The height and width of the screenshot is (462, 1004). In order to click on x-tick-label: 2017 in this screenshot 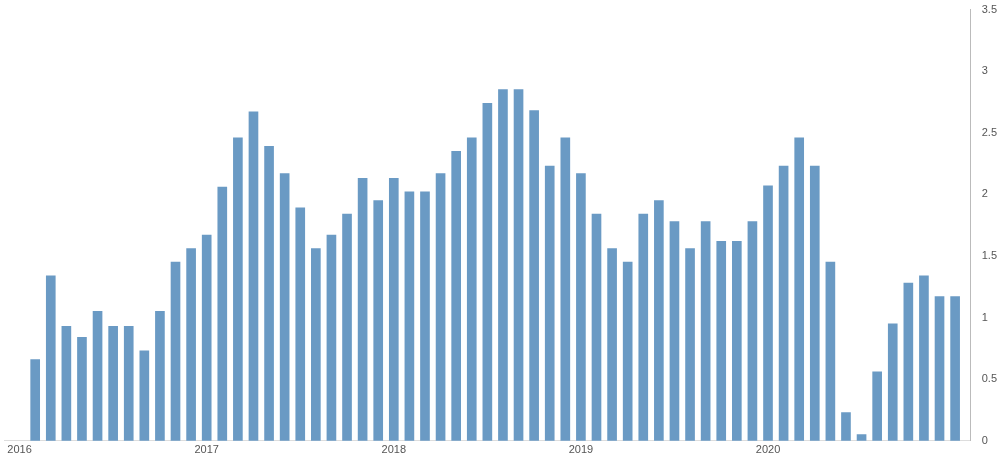, I will do `click(206, 449)`.